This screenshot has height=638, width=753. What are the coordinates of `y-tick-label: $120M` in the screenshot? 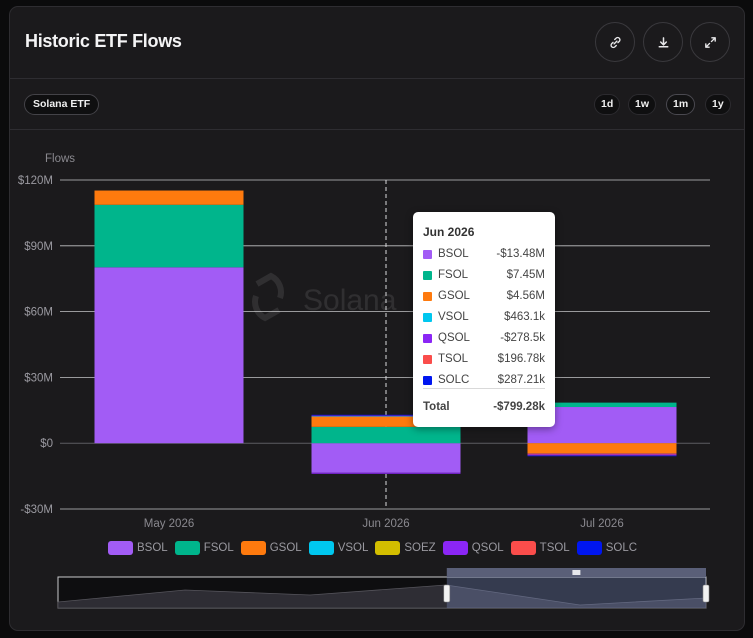 It's located at (35, 181).